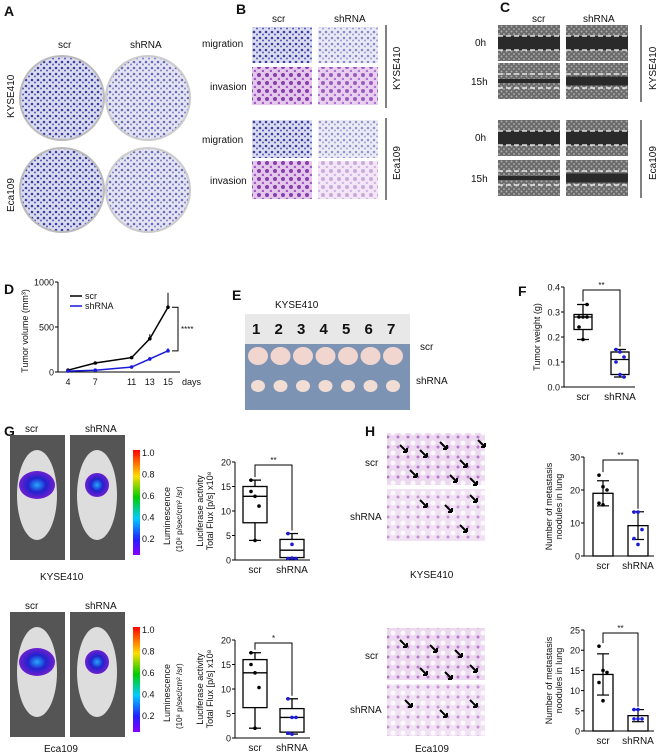 The image size is (669, 755). What do you see at coordinates (553, 288) in the screenshot?
I see `y-tick-label: 0.4` at bounding box center [553, 288].